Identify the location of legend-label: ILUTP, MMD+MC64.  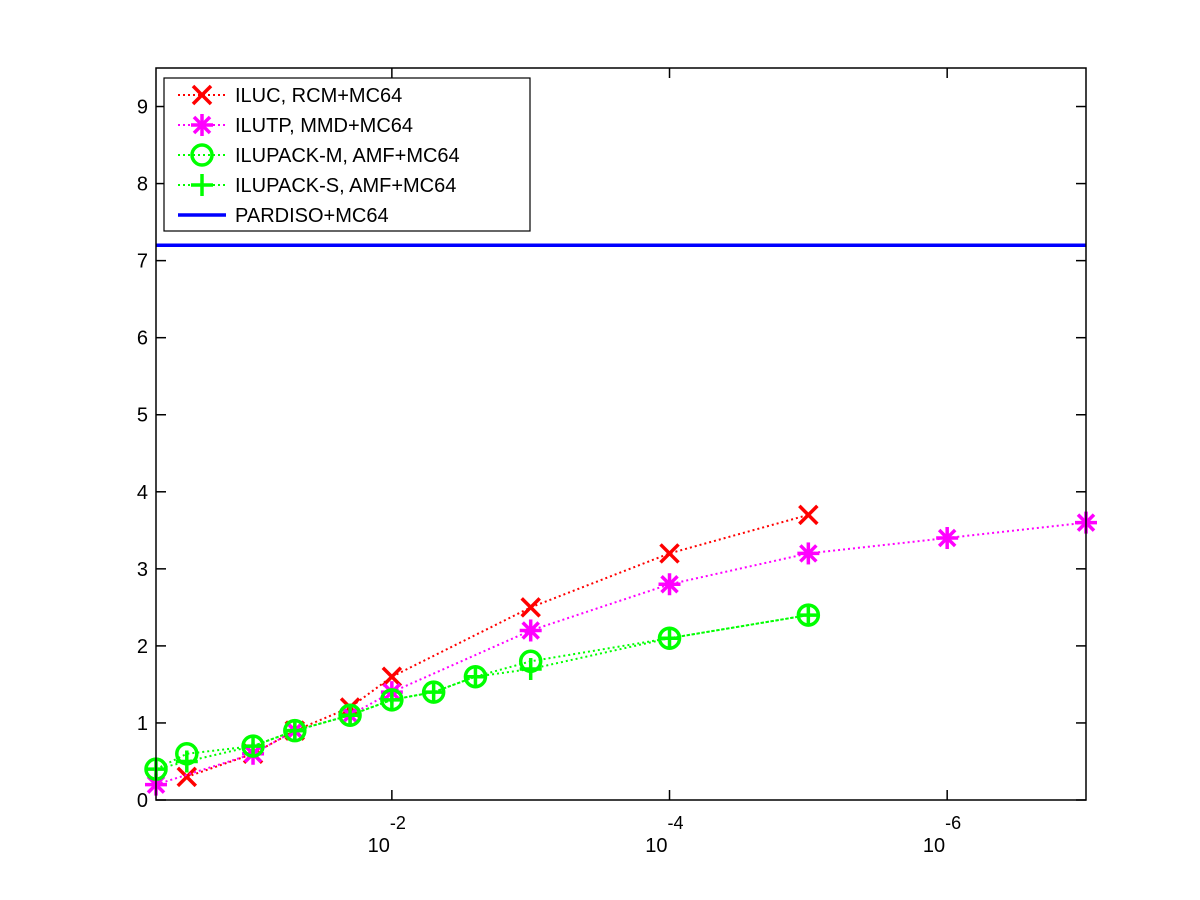
(324, 126).